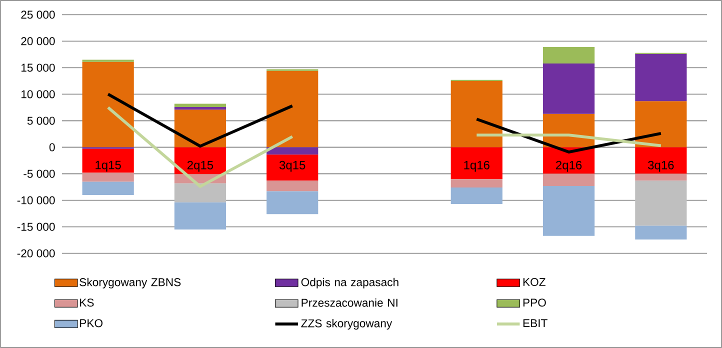  What do you see at coordinates (87, 302) in the screenshot?
I see `legend-label: KS` at bounding box center [87, 302].